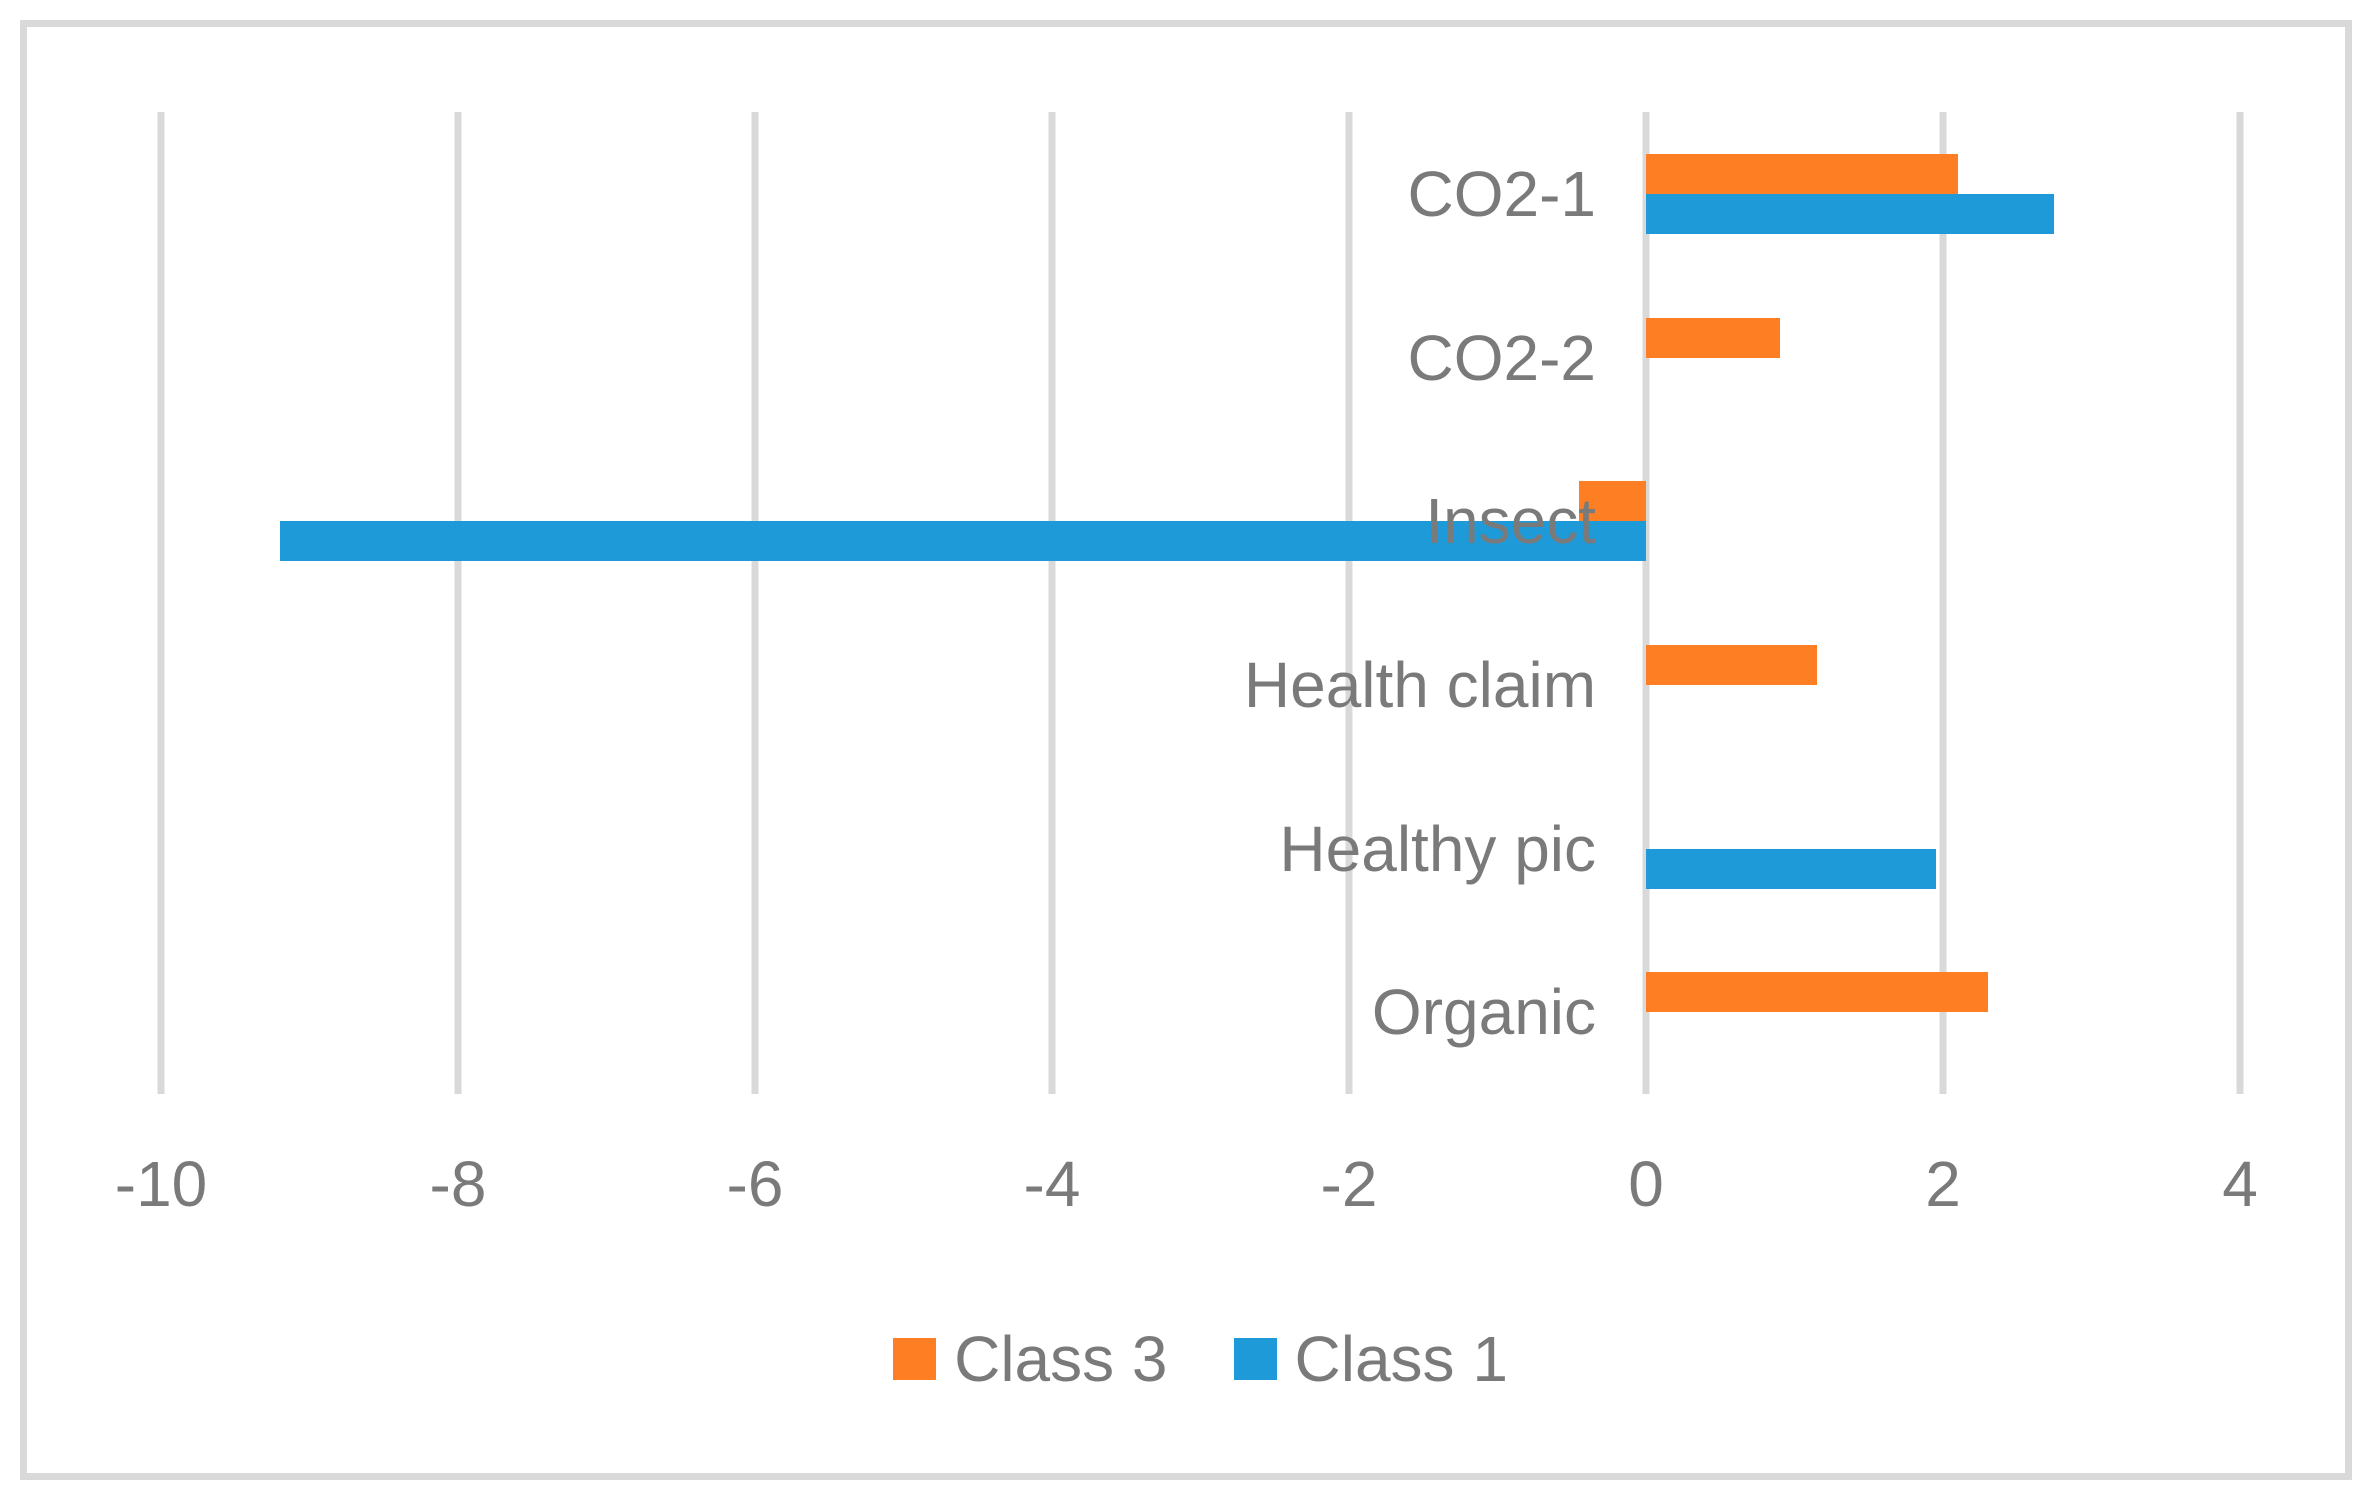 The image size is (2372, 1500). What do you see at coordinates (1510, 521) in the screenshot?
I see `category-label-insect: Insect` at bounding box center [1510, 521].